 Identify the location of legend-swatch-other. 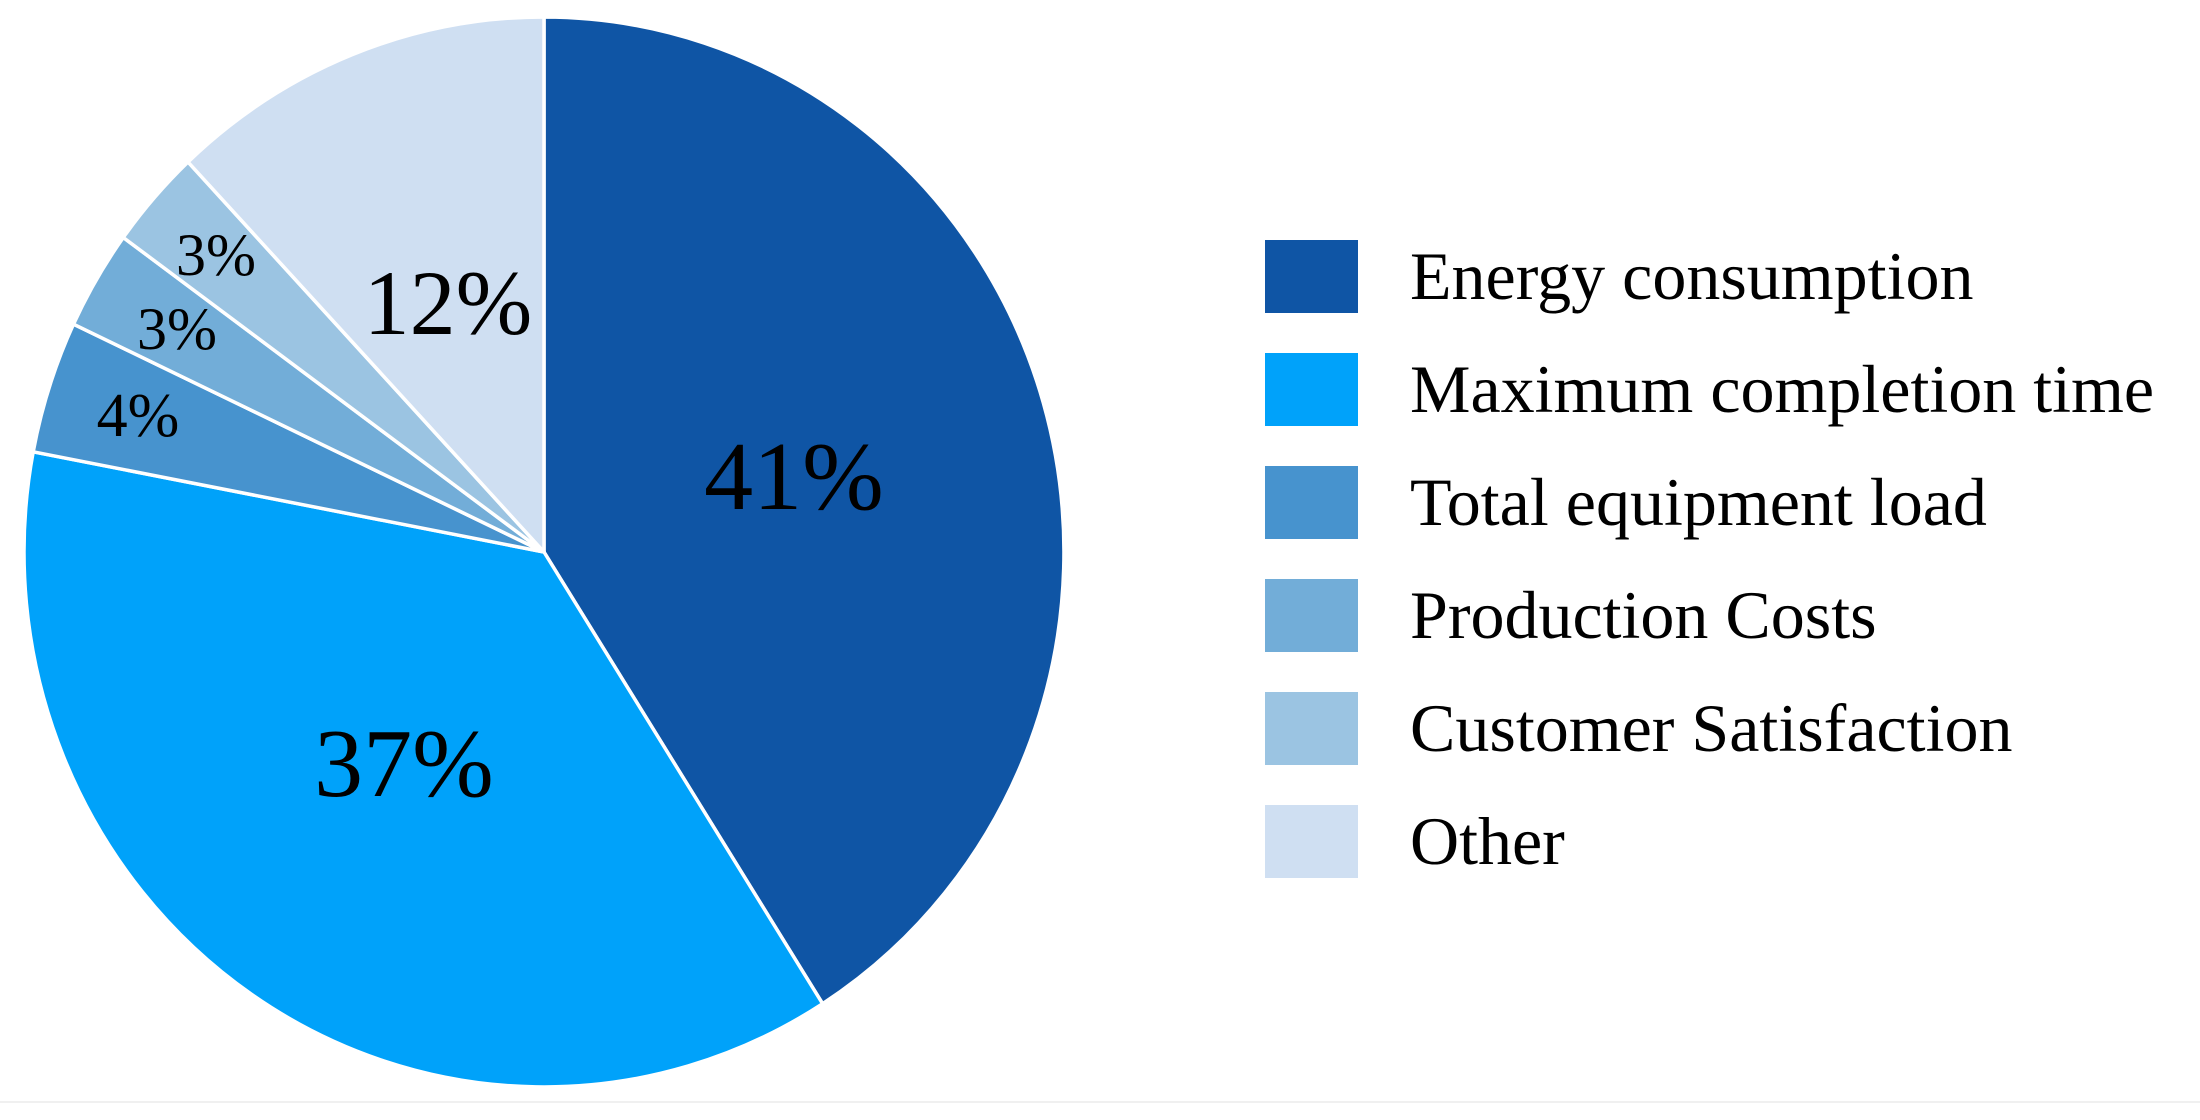
(1311, 841).